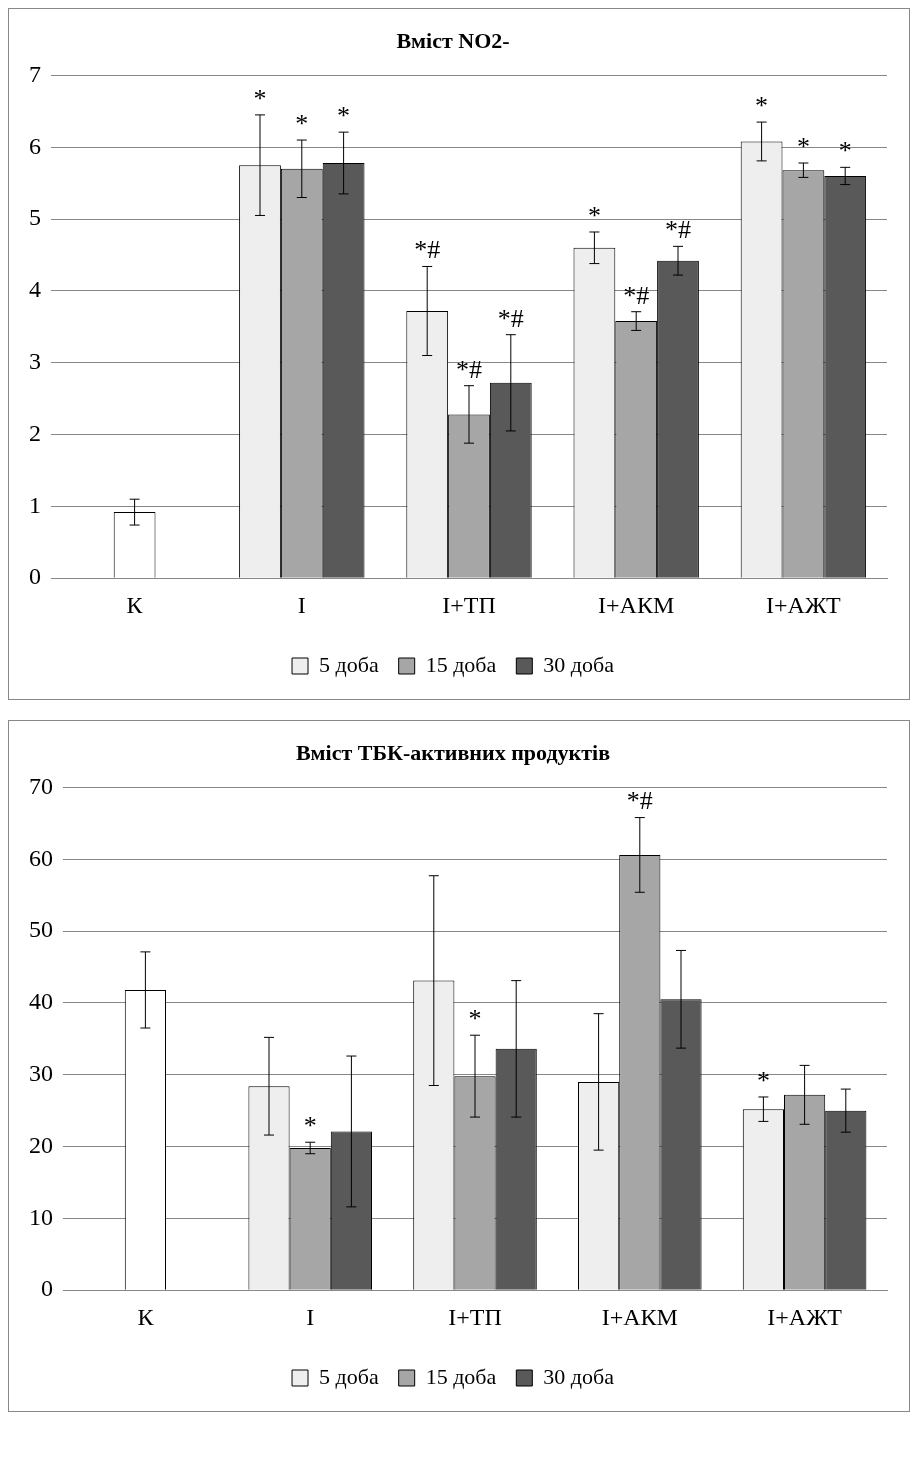  What do you see at coordinates (453, 40) in the screenshot?
I see `chart-title: Вміст NO2-` at bounding box center [453, 40].